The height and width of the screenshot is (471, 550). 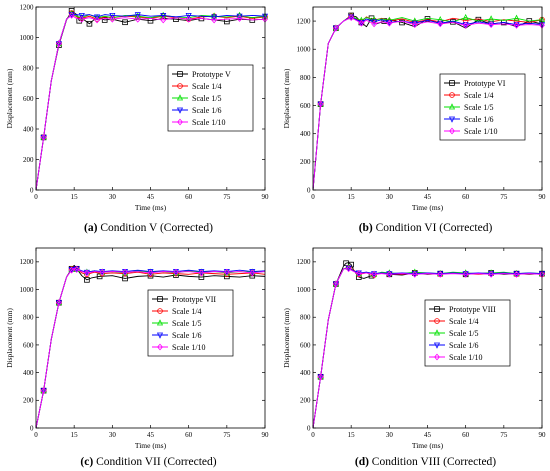 I want to click on panel-caption-text: Condition V (Corrected), so click(x=155, y=228).